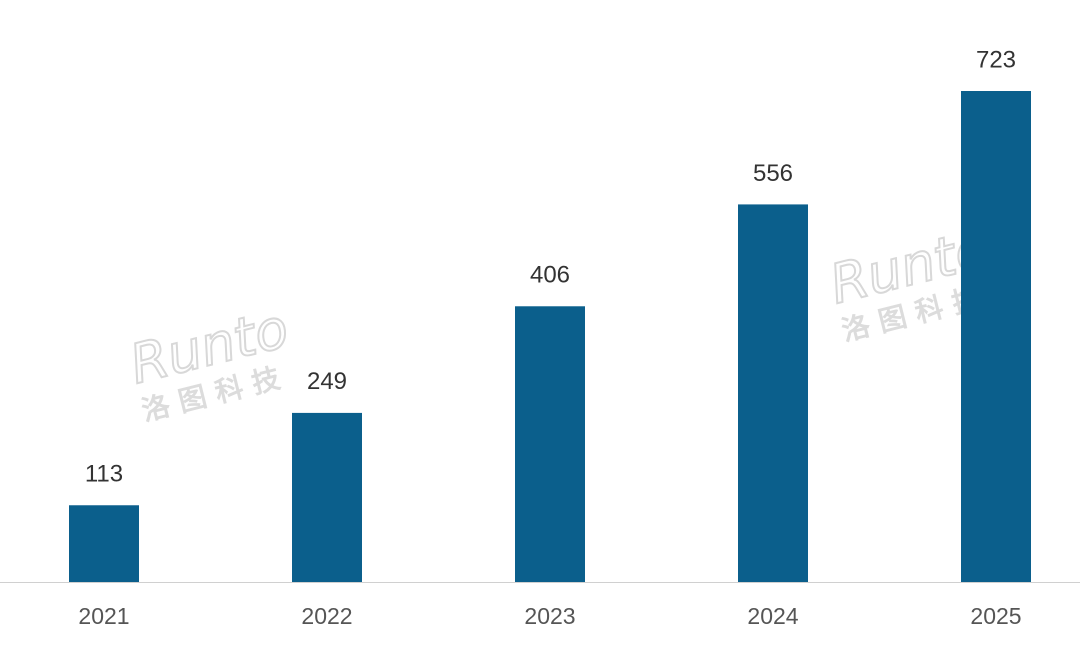 The image size is (1080, 656). What do you see at coordinates (103, 616) in the screenshot?
I see `x-tick-label: 2021` at bounding box center [103, 616].